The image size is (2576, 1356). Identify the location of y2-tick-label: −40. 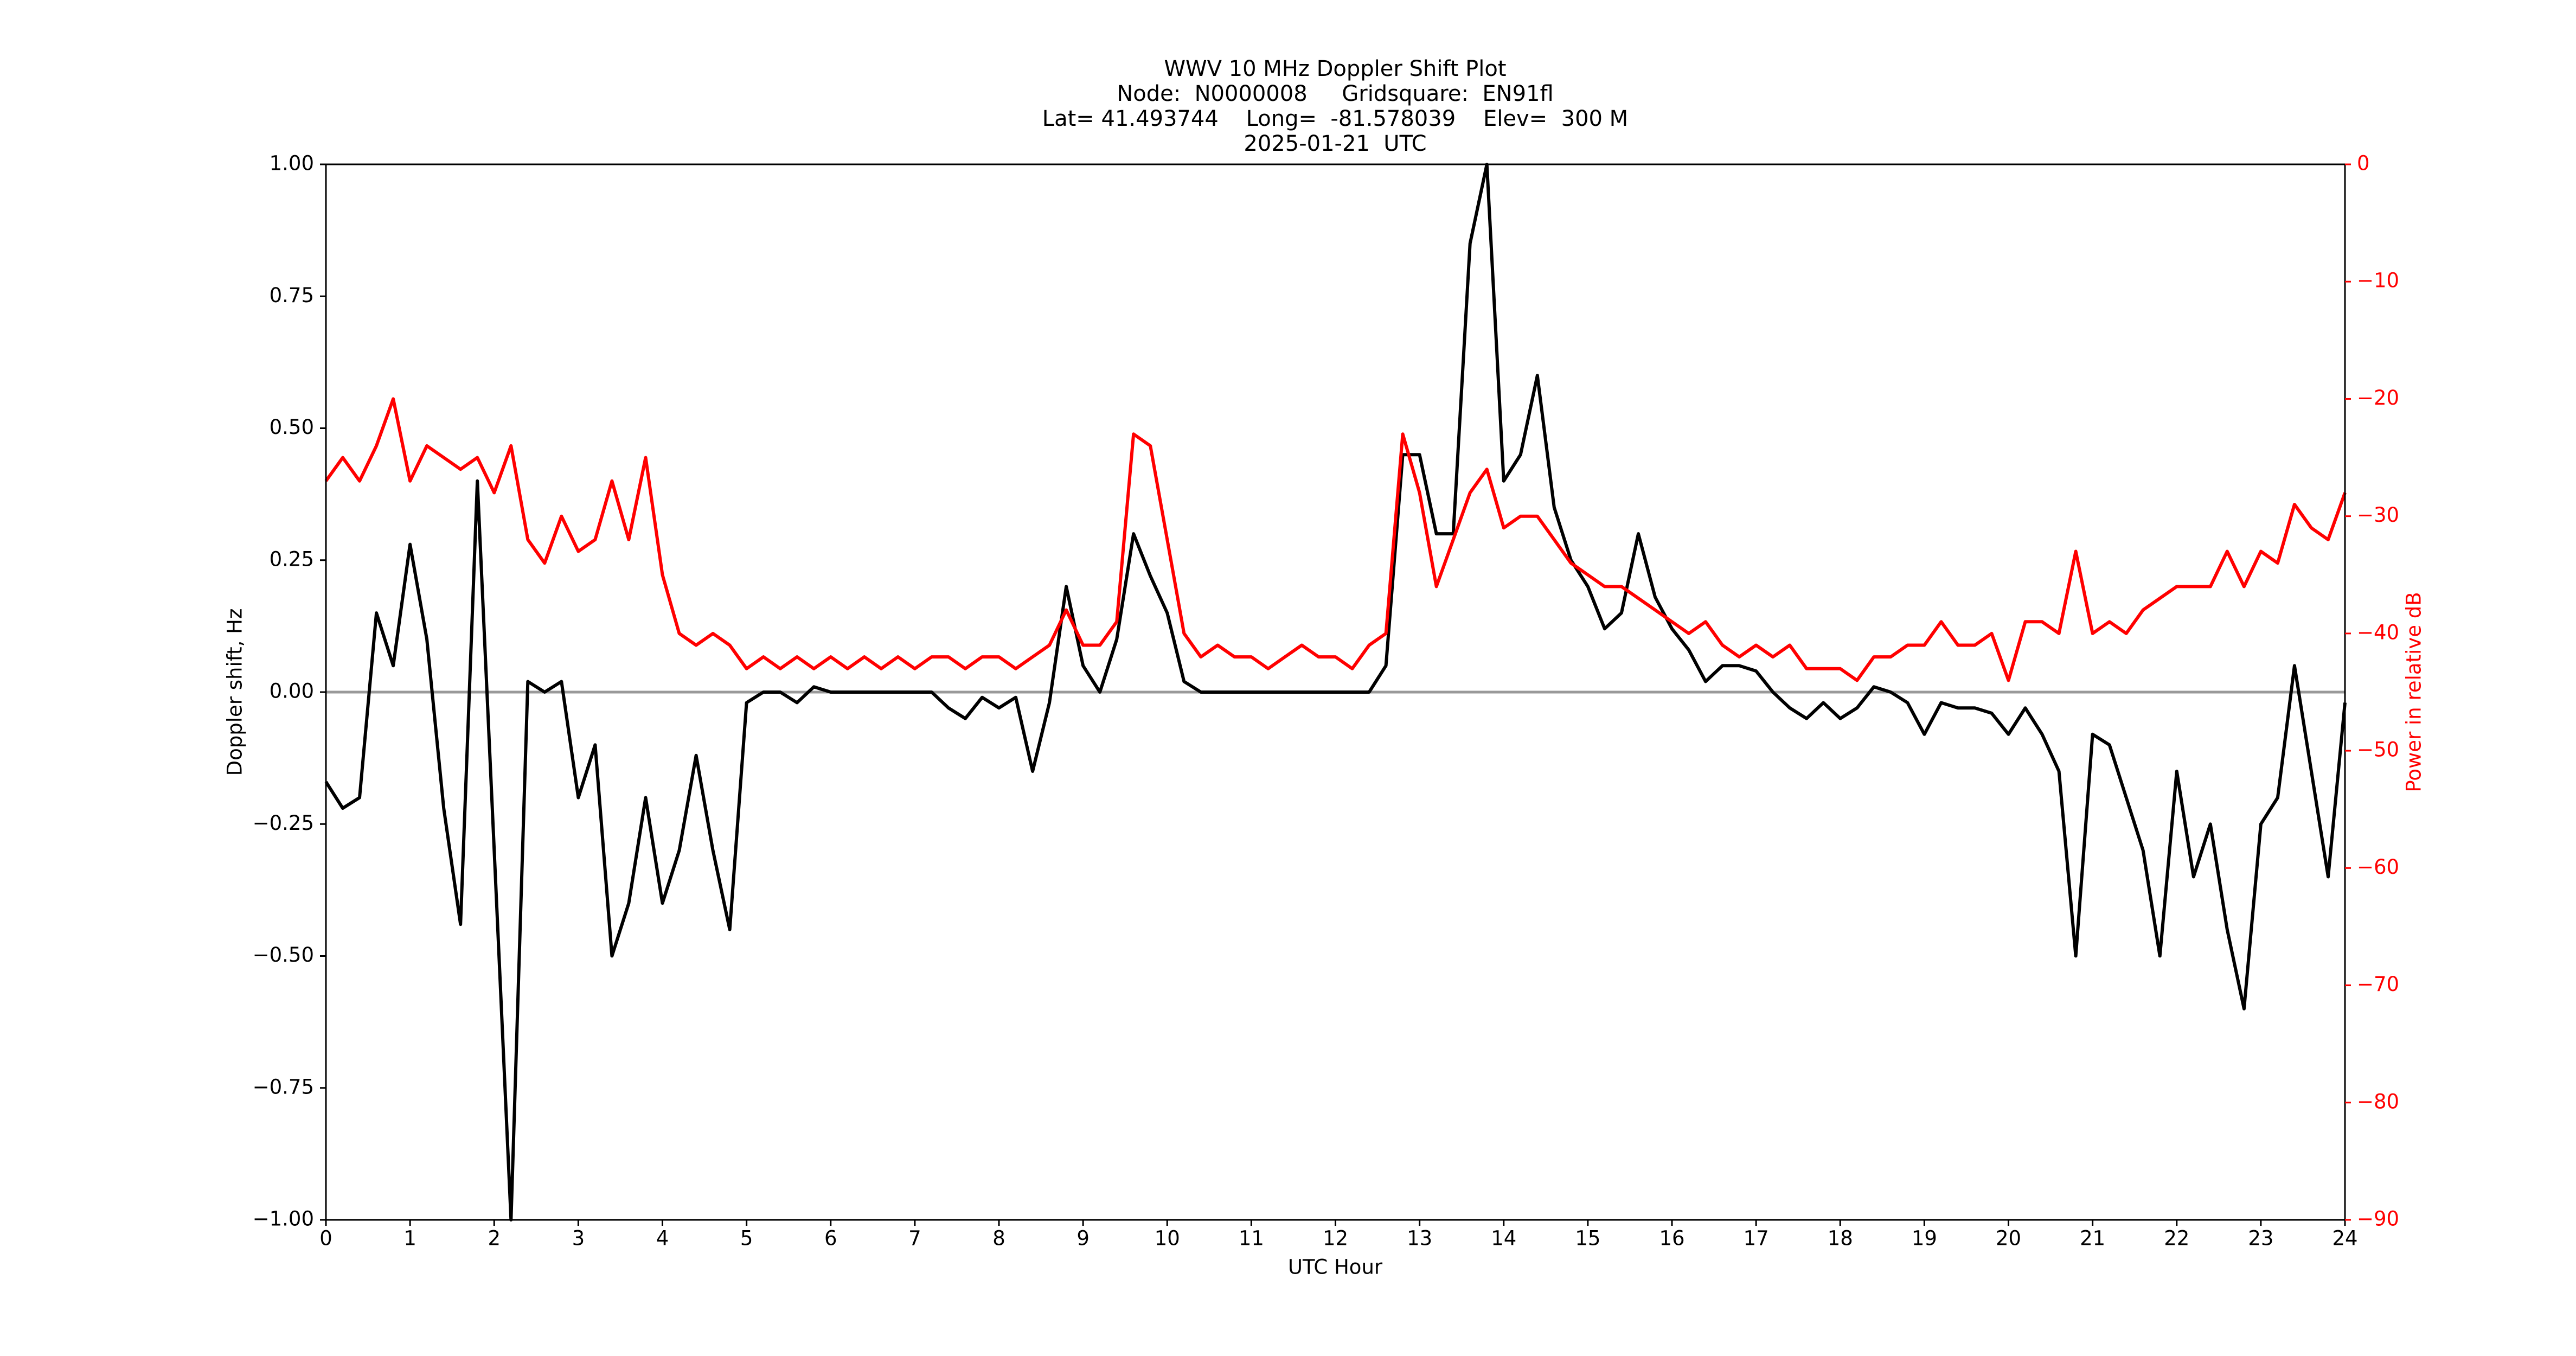
(2378, 632).